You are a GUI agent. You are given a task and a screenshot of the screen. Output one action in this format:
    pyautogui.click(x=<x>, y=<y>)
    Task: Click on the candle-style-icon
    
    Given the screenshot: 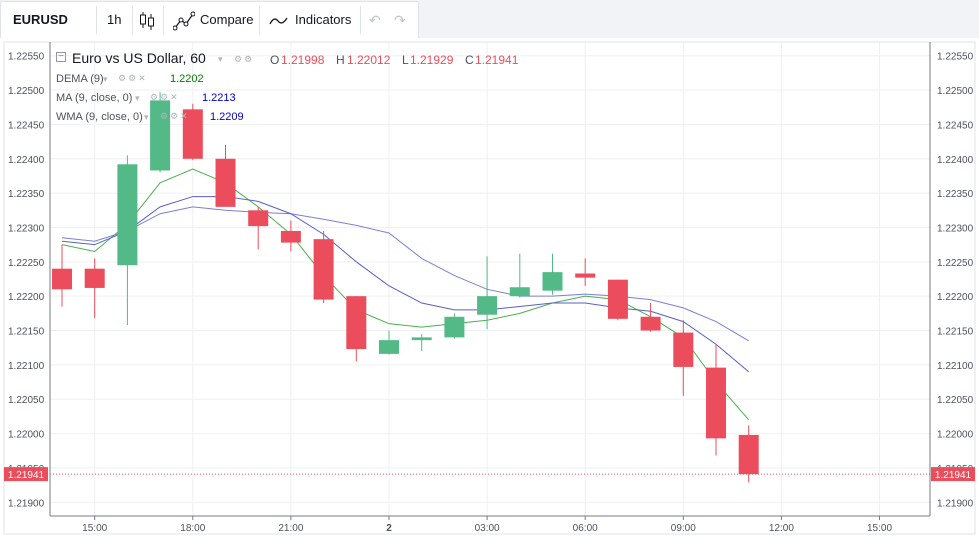 What is the action you would take?
    pyautogui.click(x=148, y=20)
    